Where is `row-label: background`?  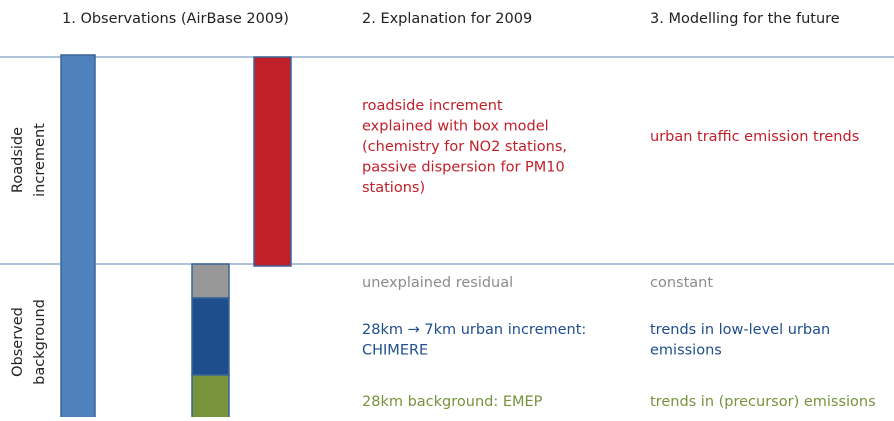
row-label: background is located at coordinates (40, 342).